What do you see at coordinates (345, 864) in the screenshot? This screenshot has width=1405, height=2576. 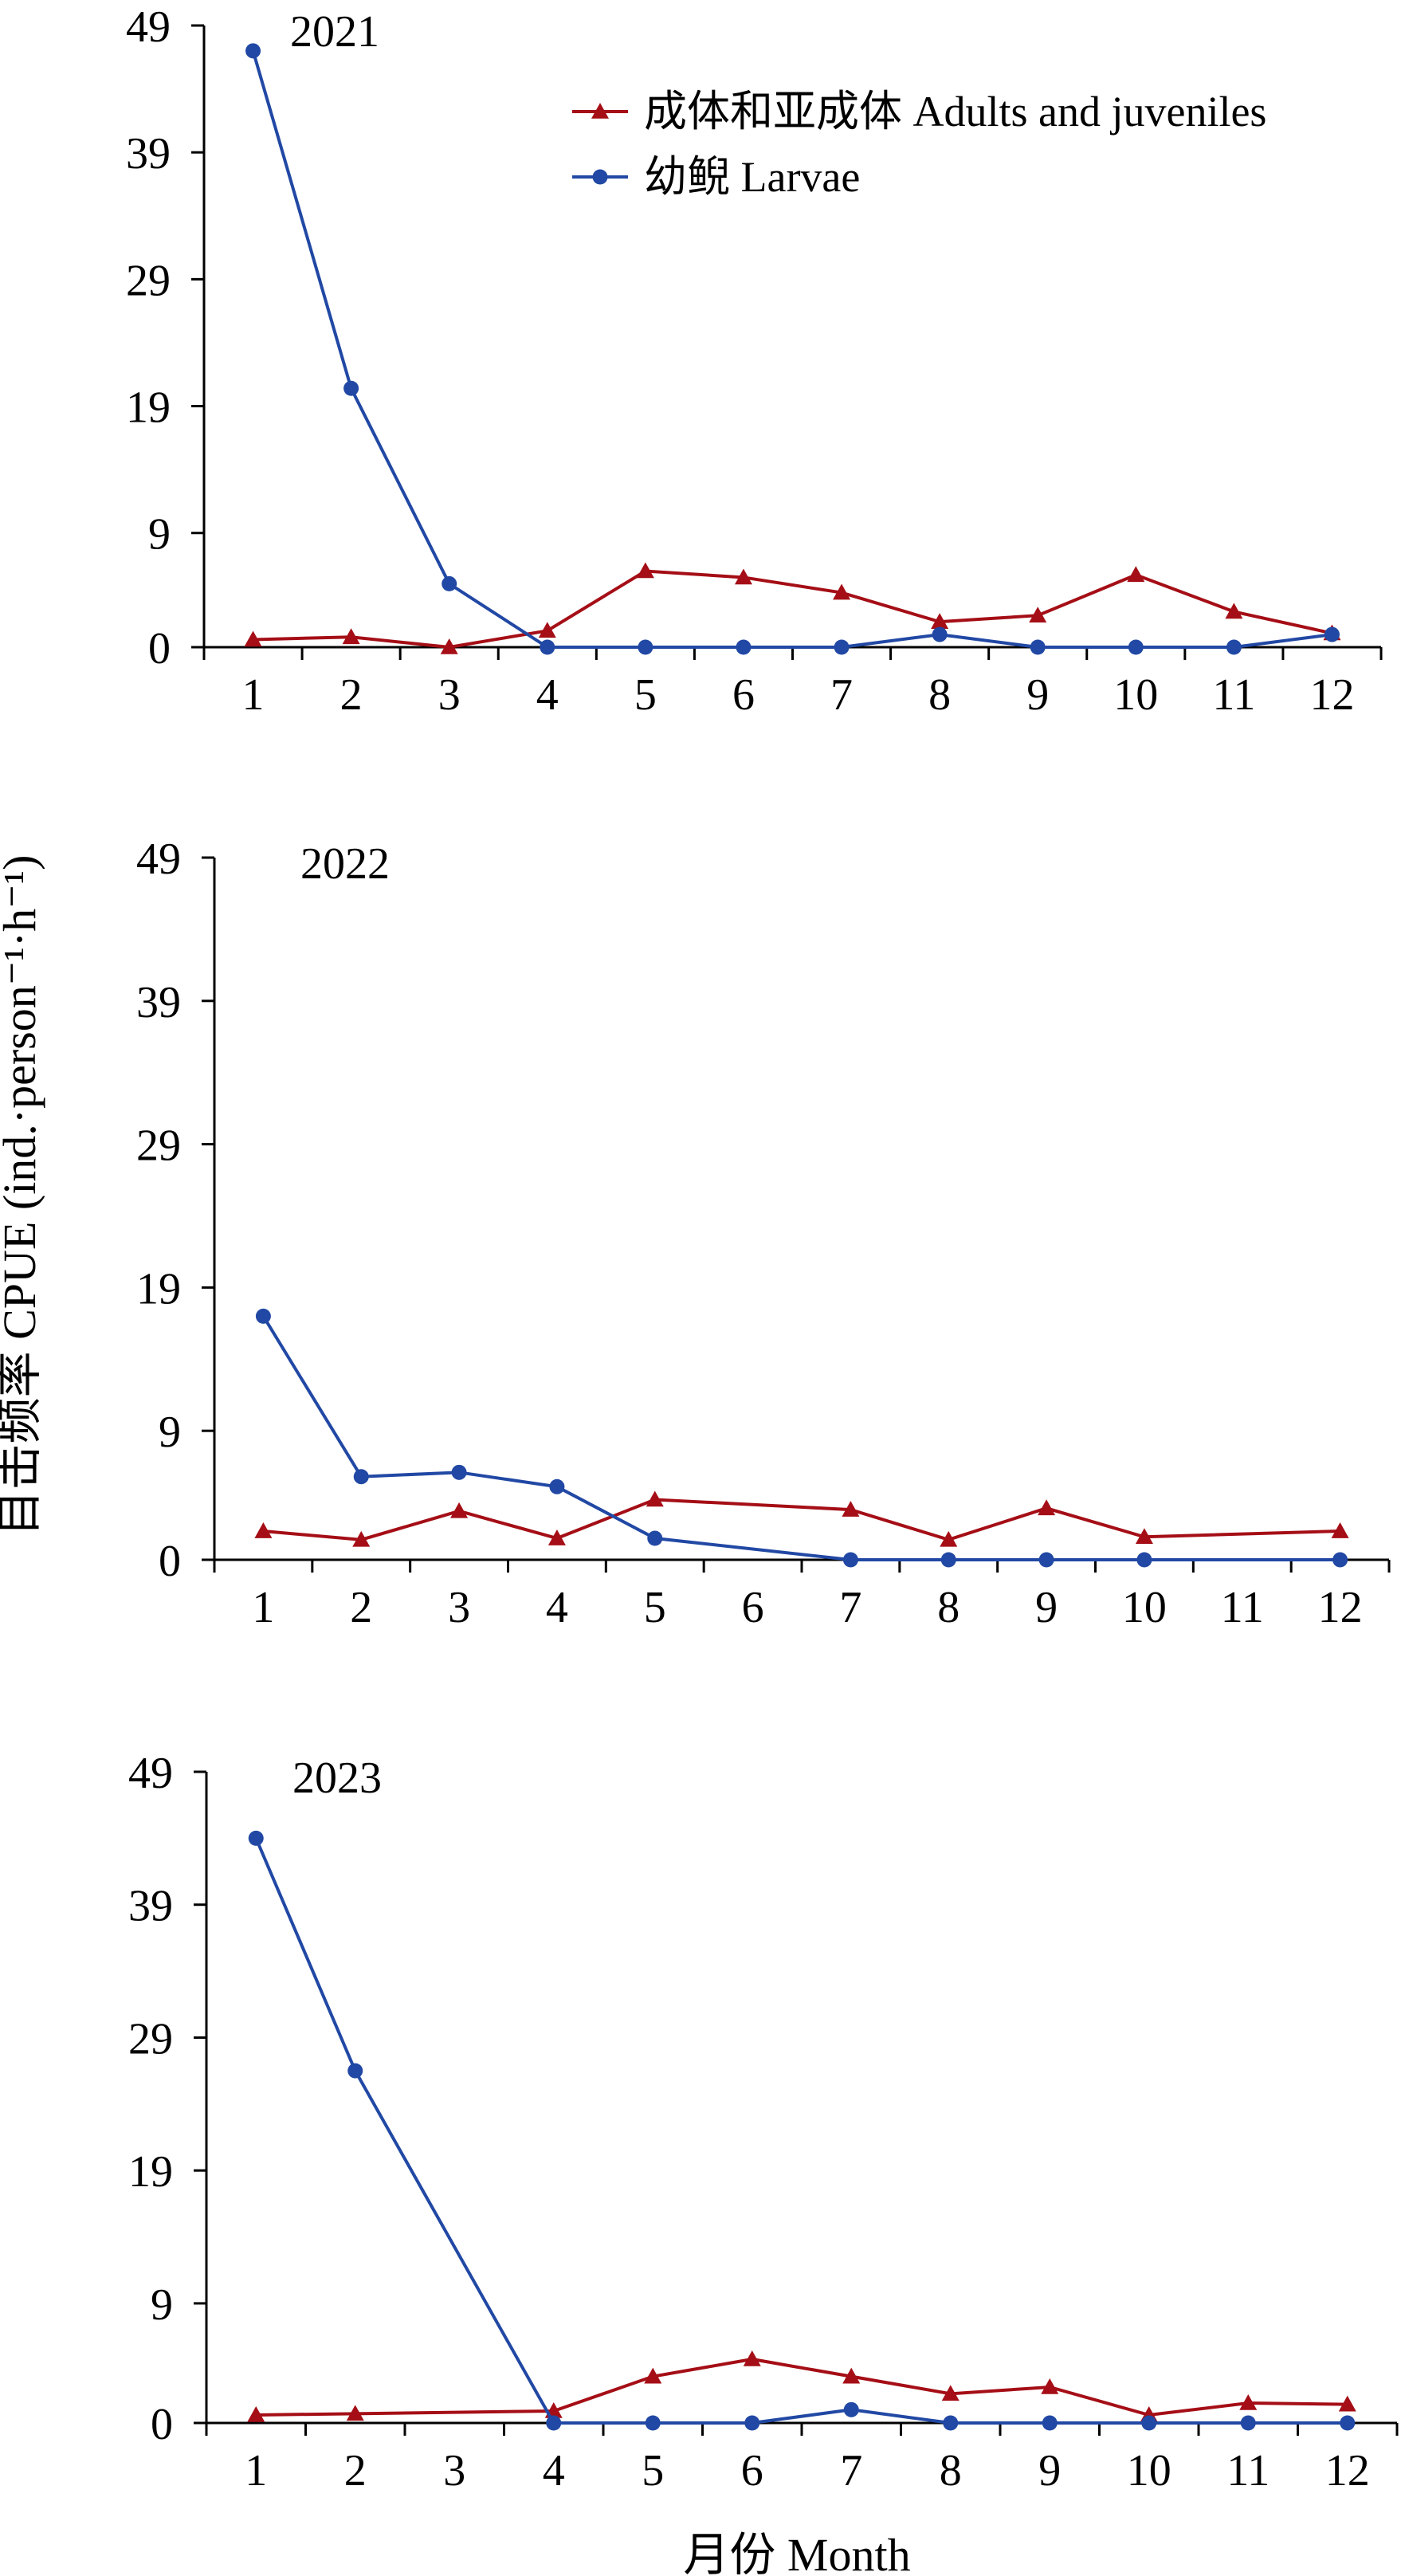 I see `panel-year-label: 2022` at bounding box center [345, 864].